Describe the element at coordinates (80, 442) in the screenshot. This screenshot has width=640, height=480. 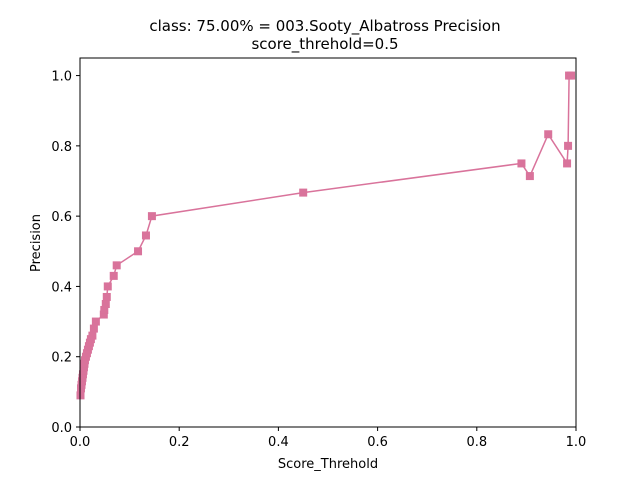
I see `x-tick-label: 0.0` at that location.